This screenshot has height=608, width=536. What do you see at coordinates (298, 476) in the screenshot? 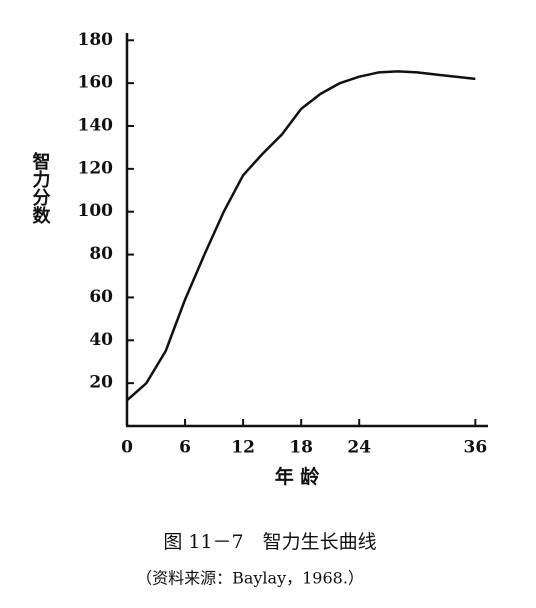
I see `x-axis-label: 年 龄` at bounding box center [298, 476].